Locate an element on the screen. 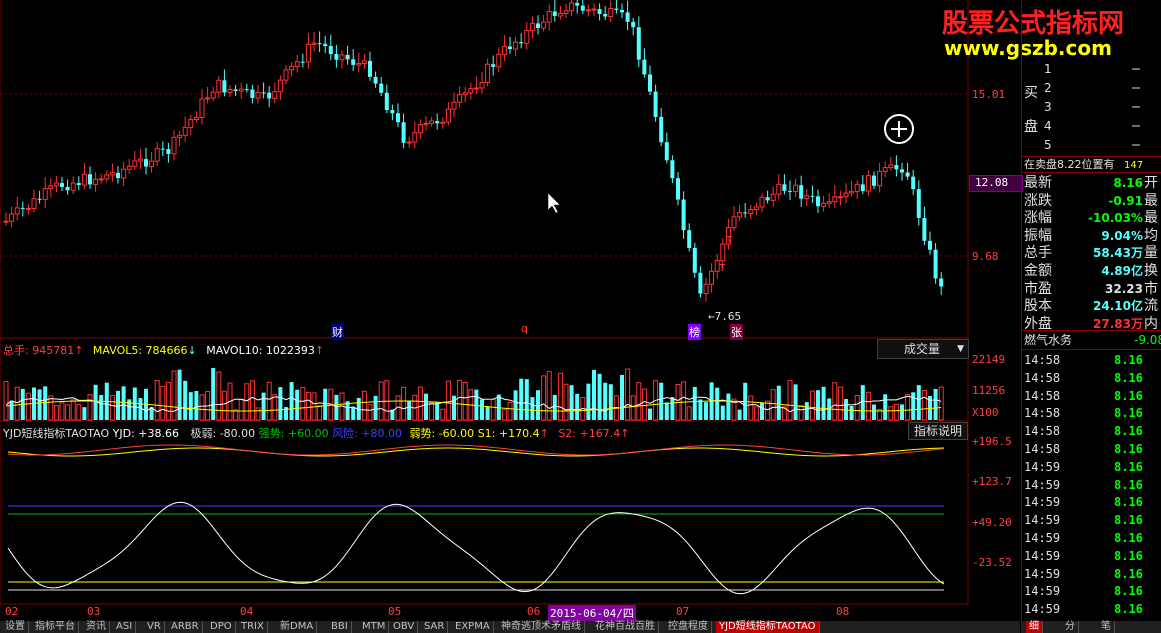 Image resolution: width=1161 pixels, height=633 pixels. tick-price: 8.16 is located at coordinates (1128, 591).